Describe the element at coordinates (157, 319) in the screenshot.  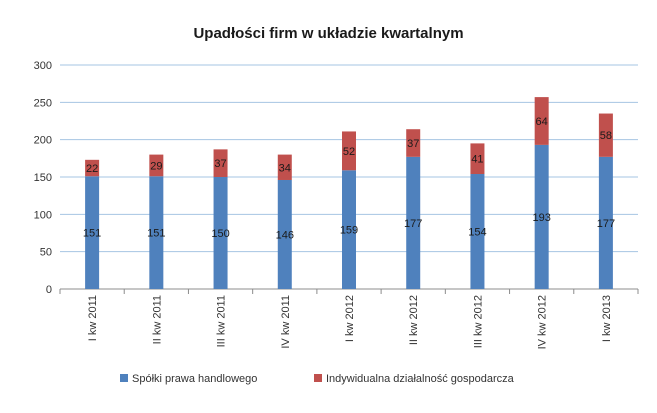
I see `x-tick-label: II kw 2011` at that location.